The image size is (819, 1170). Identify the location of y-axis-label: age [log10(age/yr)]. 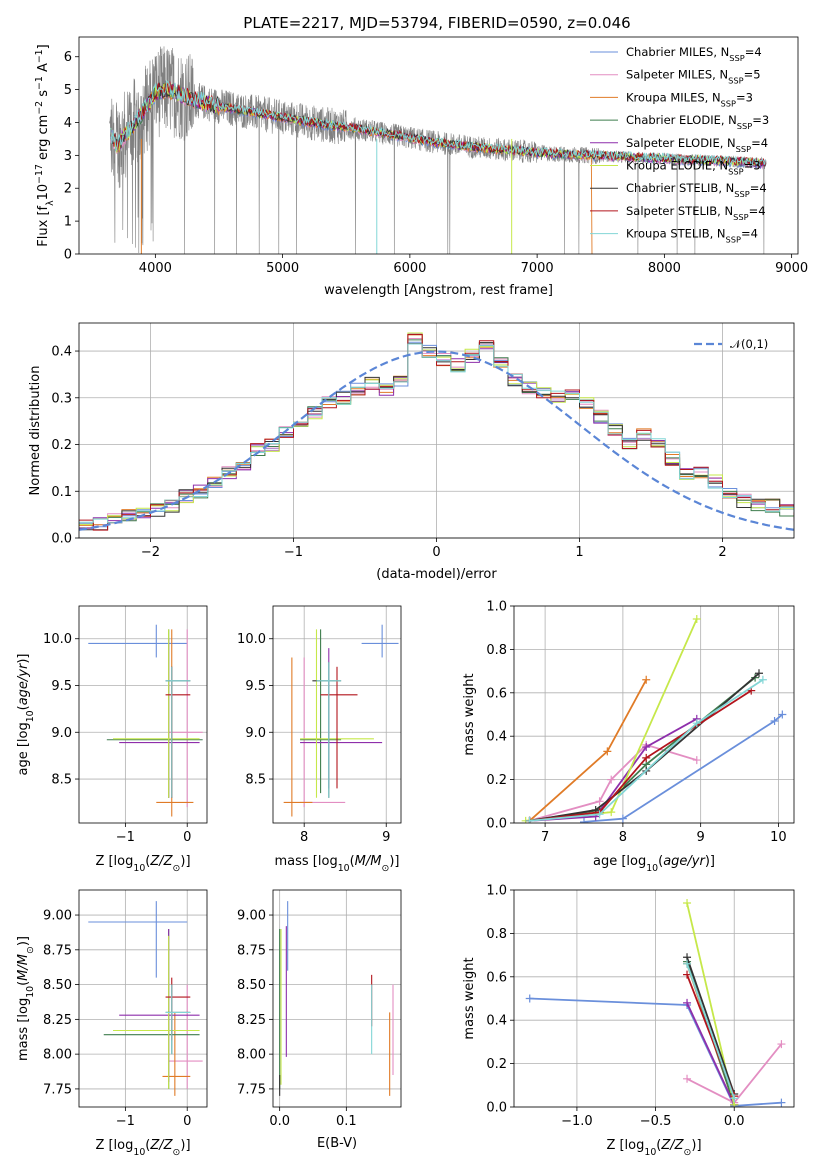
(26, 714).